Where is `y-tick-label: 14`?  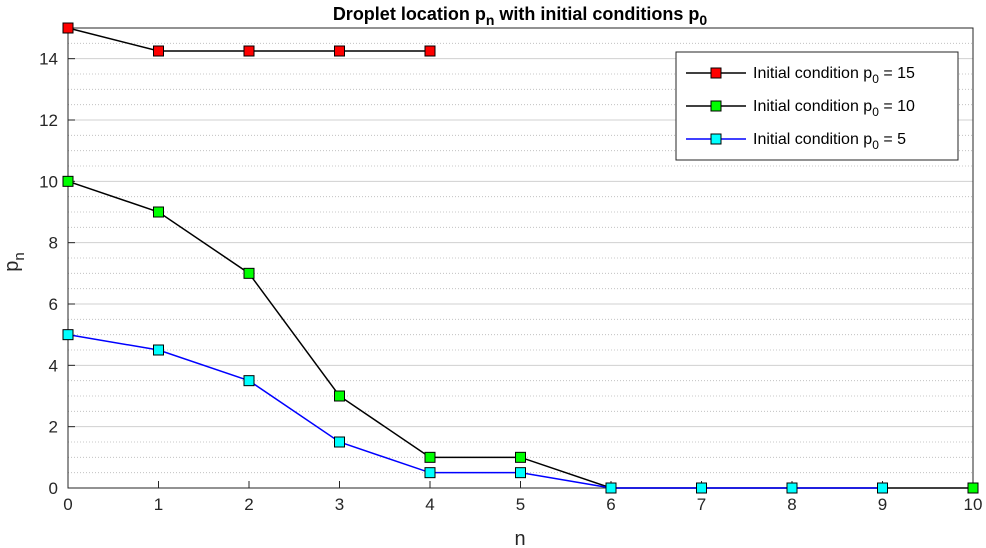 y-tick-label: 14 is located at coordinates (48, 59).